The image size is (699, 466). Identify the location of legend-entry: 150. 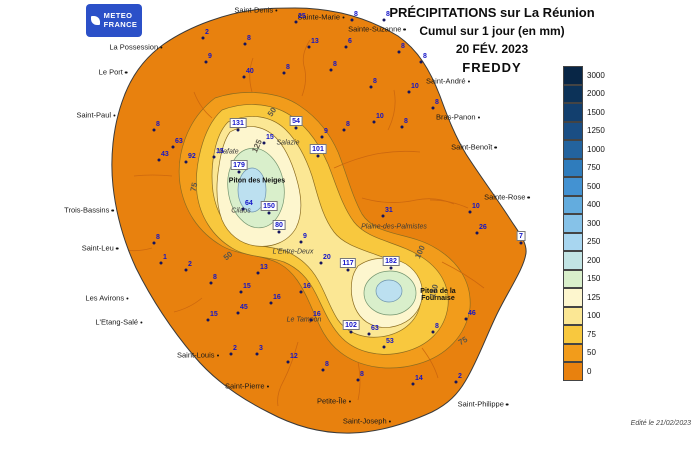
(584, 278).